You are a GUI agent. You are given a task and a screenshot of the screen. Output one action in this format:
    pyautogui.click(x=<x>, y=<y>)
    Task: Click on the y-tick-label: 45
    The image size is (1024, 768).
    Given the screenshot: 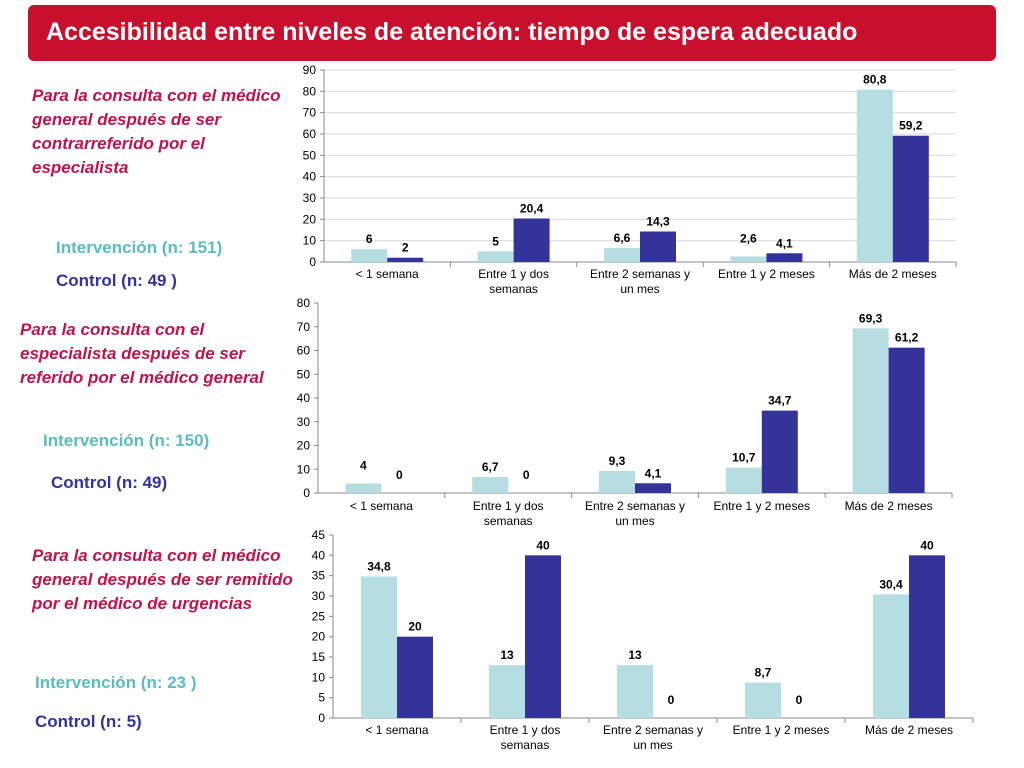 What is the action you would take?
    pyautogui.click(x=319, y=535)
    